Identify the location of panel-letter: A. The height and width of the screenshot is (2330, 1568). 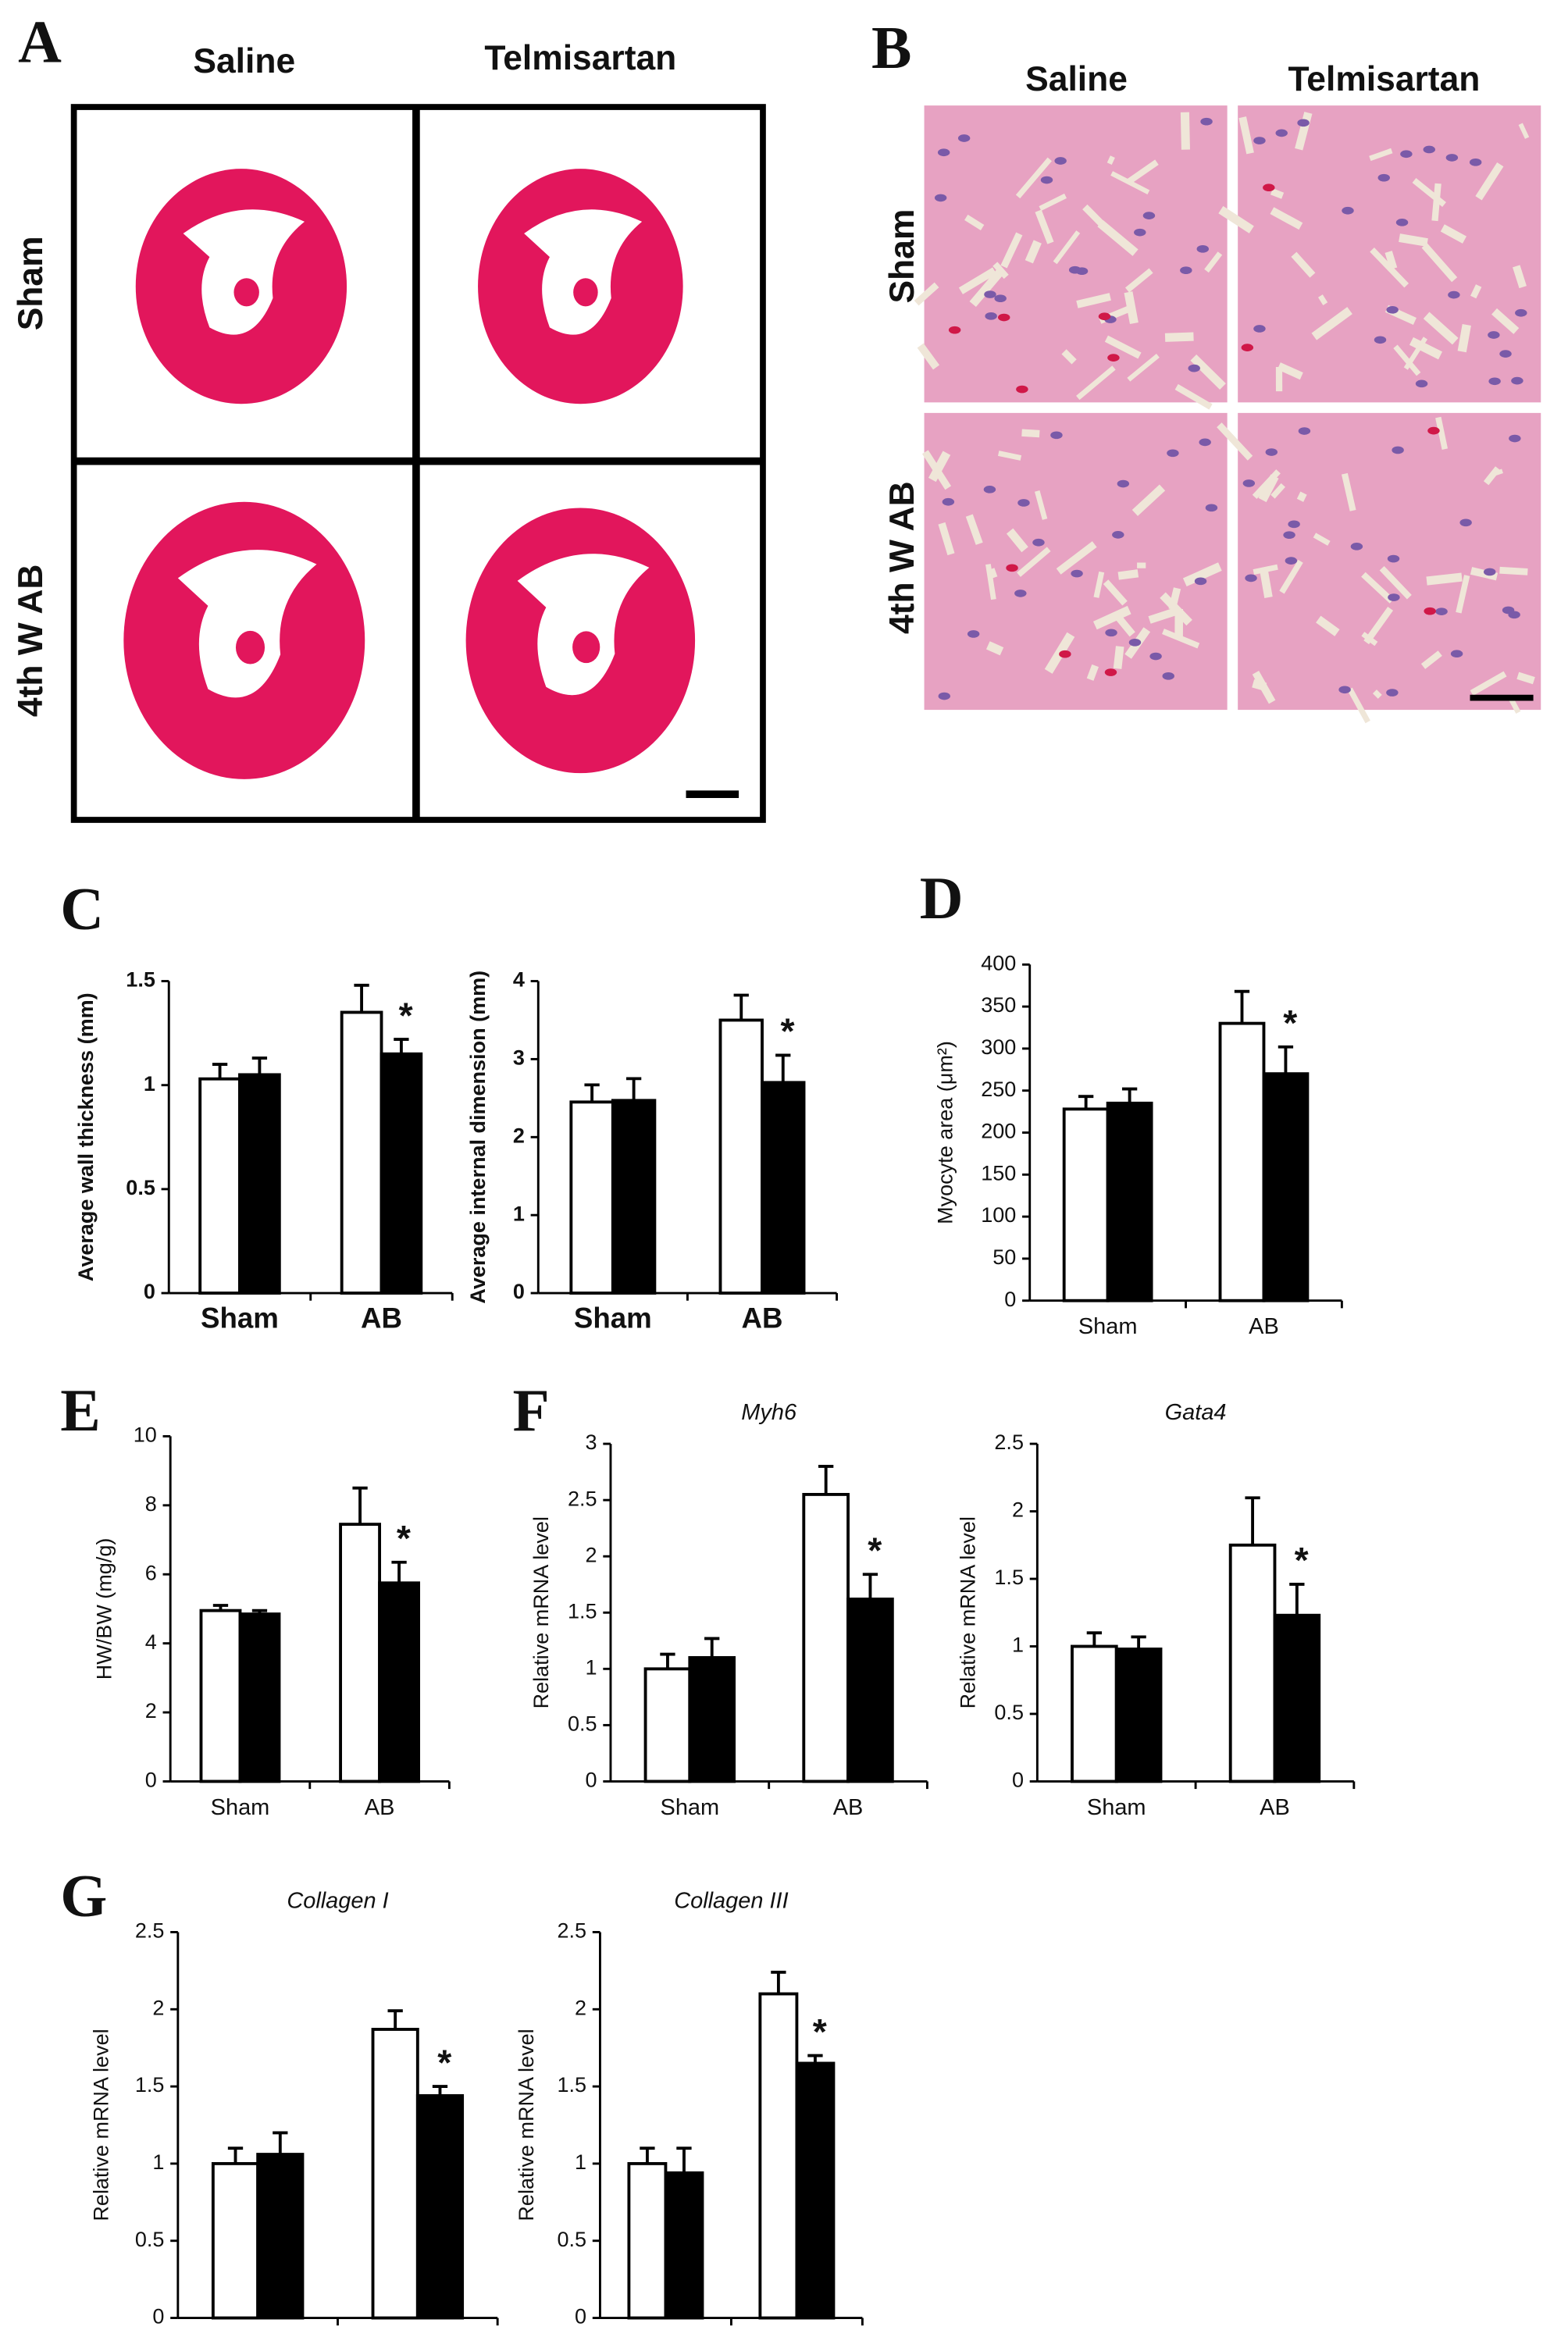
(40, 41).